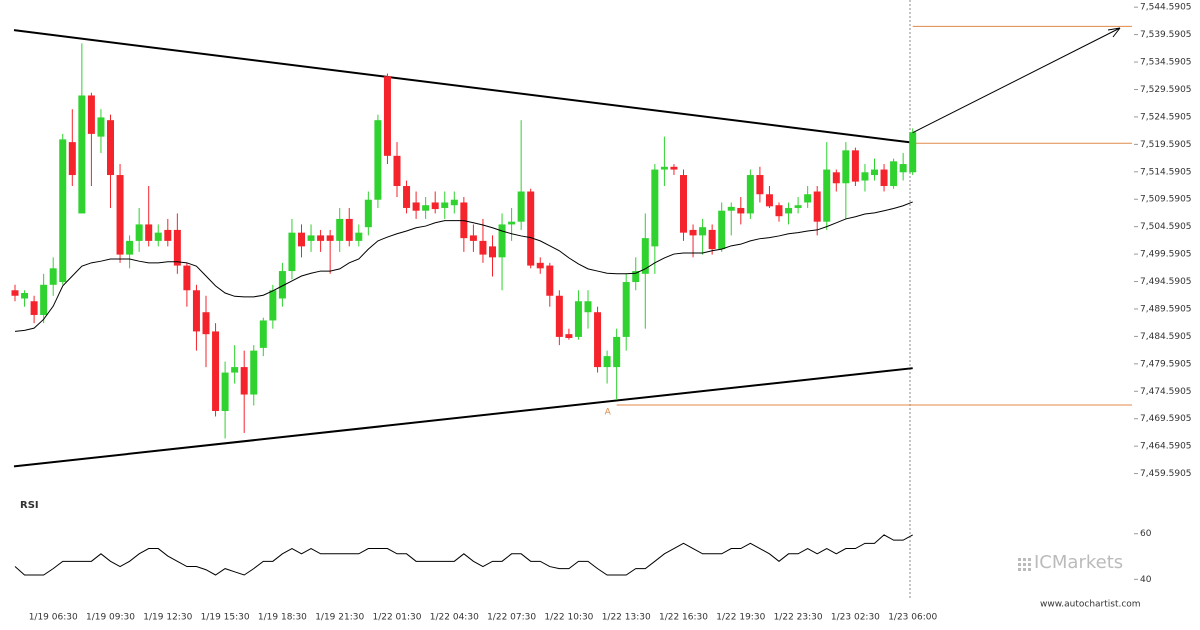 The image size is (1200, 630). Describe the element at coordinates (53, 618) in the screenshot. I see `x-tick-label: 1/19 06:30` at that location.